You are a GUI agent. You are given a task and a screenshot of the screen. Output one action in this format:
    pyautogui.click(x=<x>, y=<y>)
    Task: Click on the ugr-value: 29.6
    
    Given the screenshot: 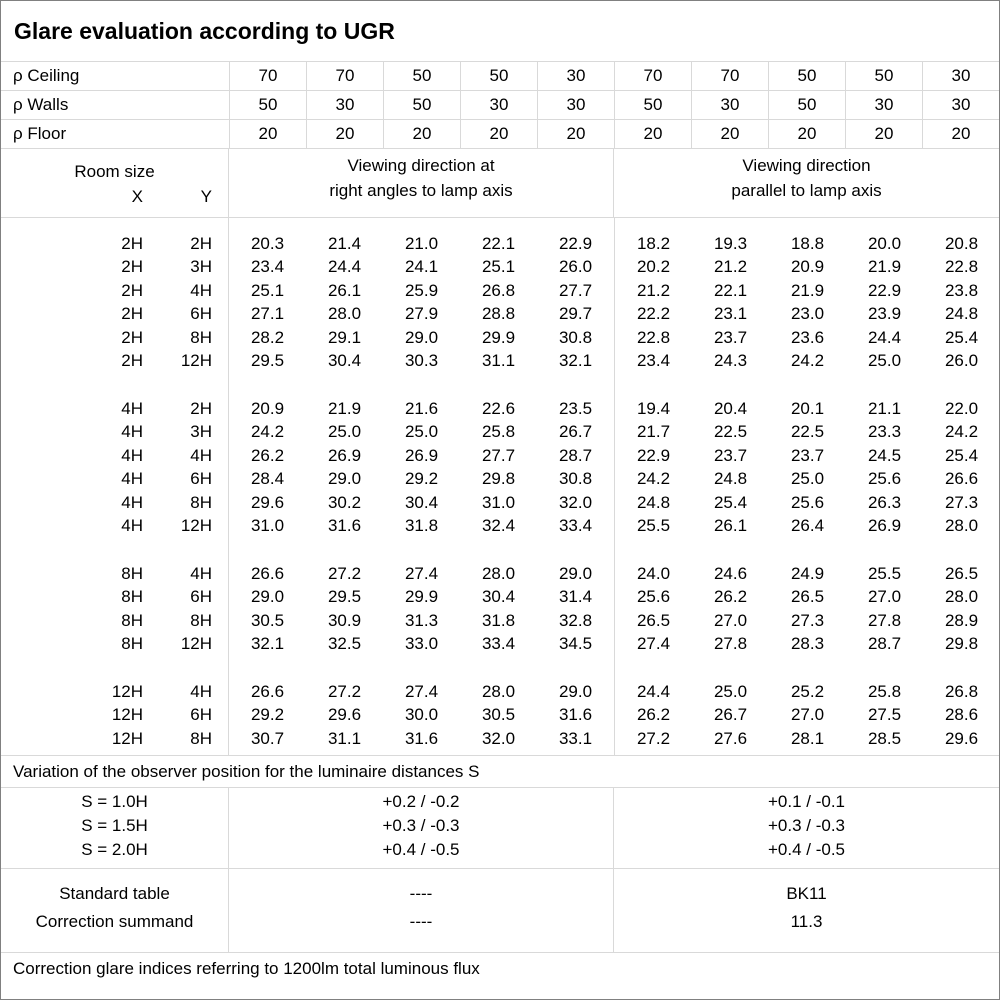 What is the action you would take?
    pyautogui.click(x=267, y=502)
    